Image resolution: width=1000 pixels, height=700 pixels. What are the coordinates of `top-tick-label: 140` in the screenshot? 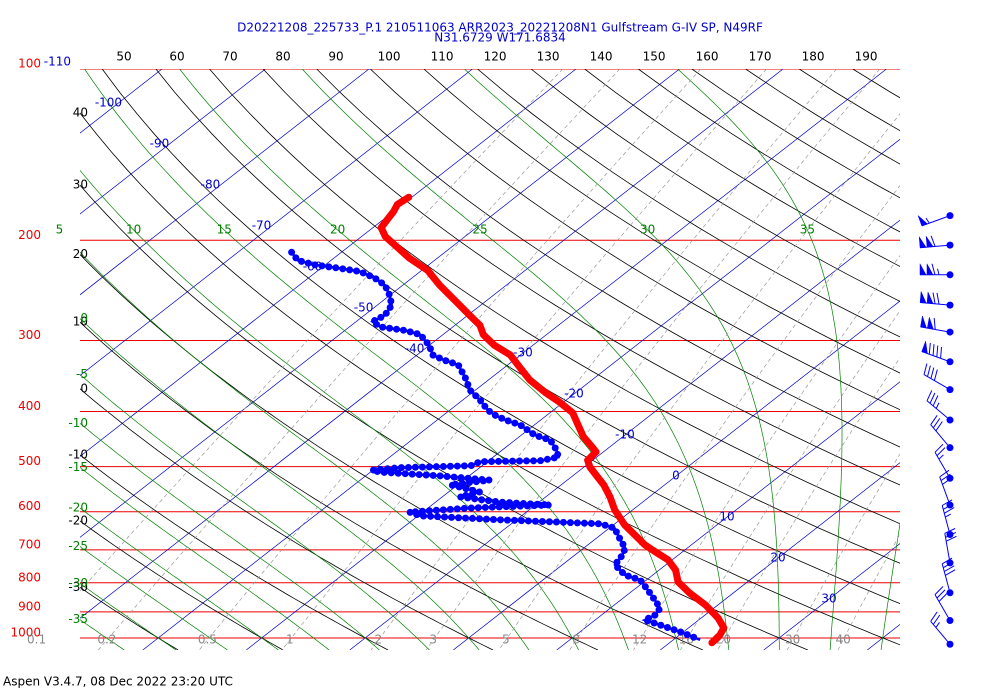 It's located at (601, 57).